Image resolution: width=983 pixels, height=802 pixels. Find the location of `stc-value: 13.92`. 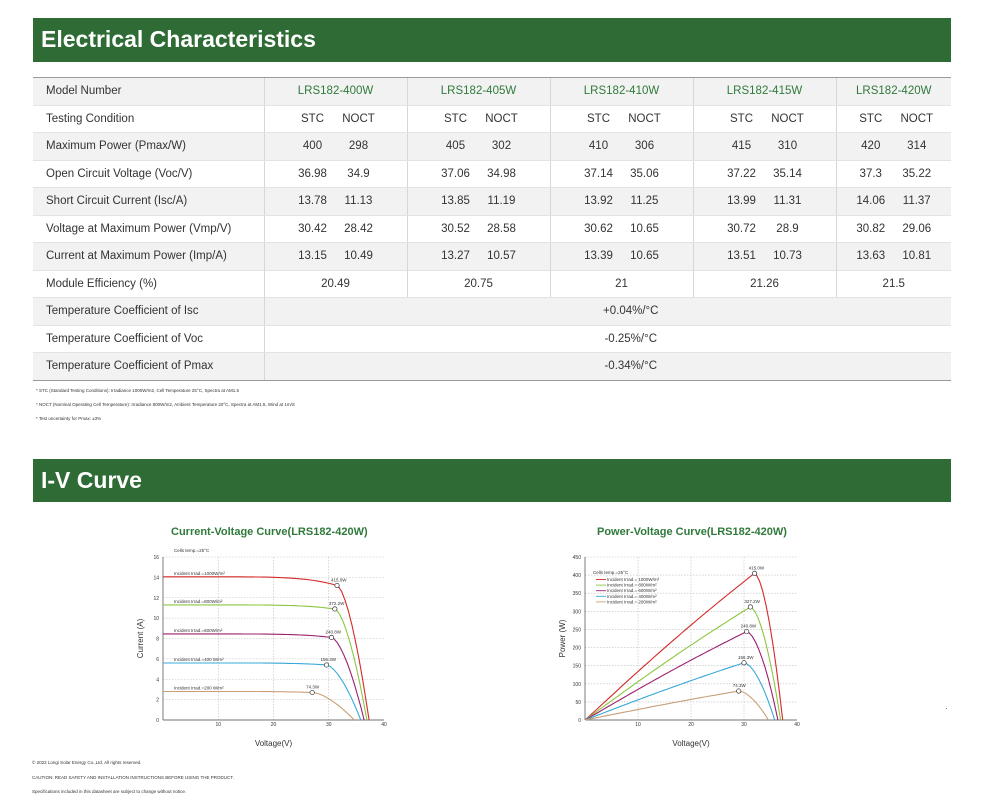

stc-value: 13.92 is located at coordinates (598, 201).